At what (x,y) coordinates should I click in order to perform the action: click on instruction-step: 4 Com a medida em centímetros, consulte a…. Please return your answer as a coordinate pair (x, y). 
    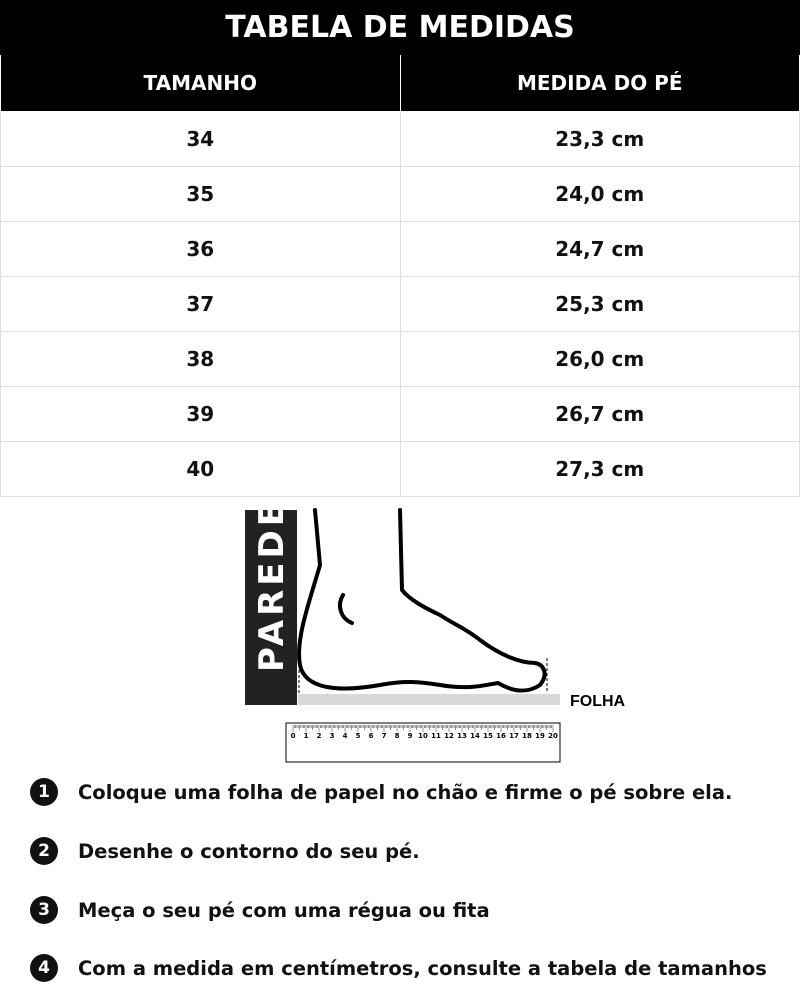
    Looking at the image, I should click on (398, 968).